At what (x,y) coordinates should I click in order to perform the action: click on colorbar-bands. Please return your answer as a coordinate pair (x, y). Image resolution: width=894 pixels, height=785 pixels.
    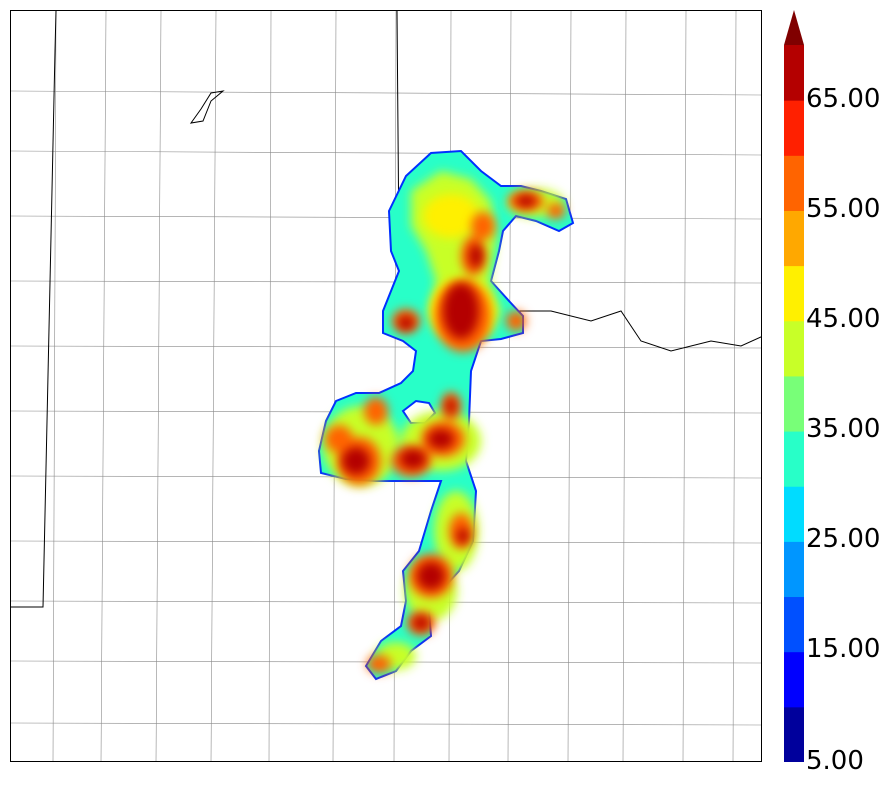
    Looking at the image, I should click on (794, 403).